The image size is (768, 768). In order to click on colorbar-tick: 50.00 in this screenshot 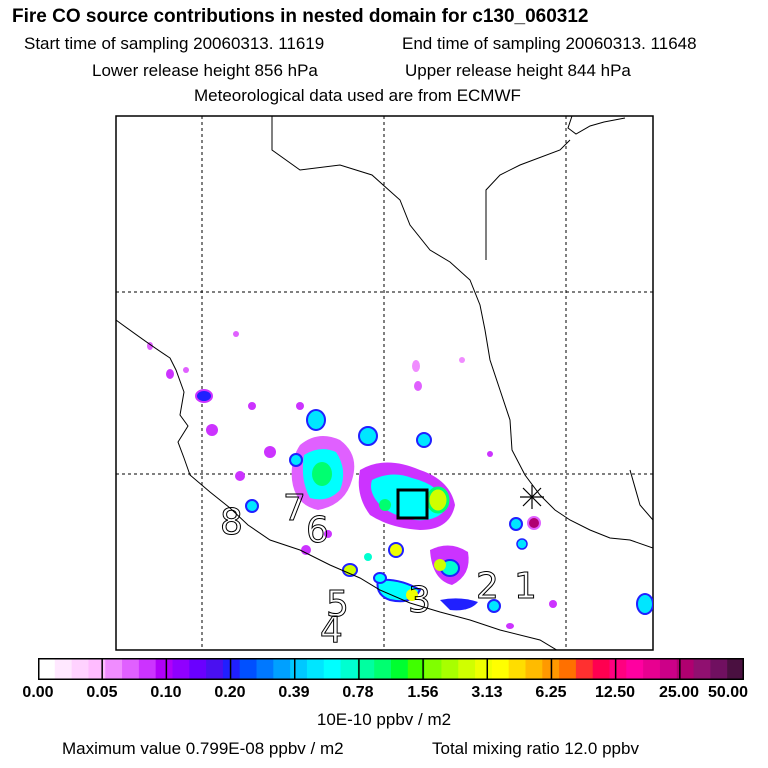, I will do `click(728, 692)`.